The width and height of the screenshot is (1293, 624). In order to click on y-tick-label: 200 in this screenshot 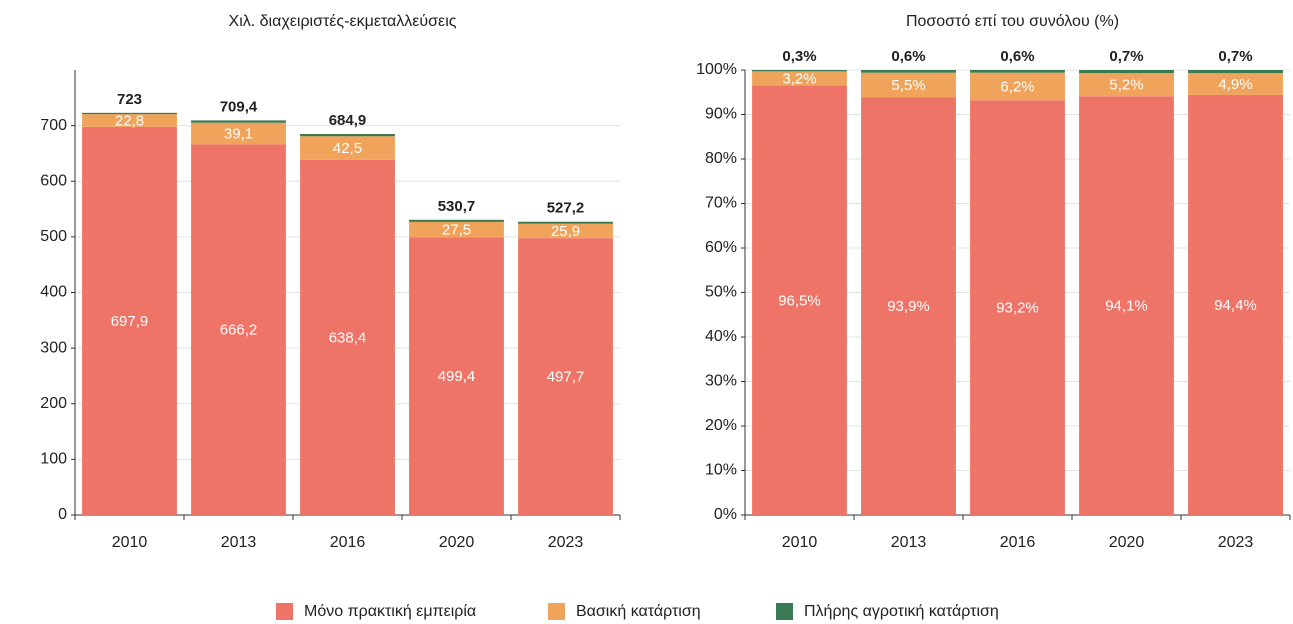, I will do `click(53, 403)`.